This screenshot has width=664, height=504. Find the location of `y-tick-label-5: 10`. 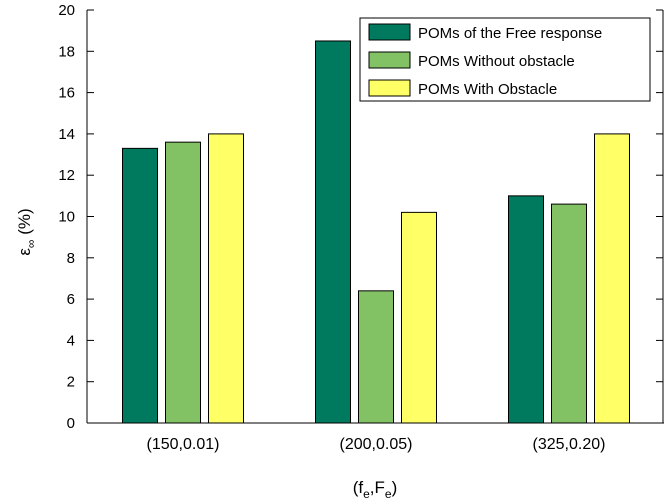

y-tick-label-5: 10 is located at coordinates (66, 217).